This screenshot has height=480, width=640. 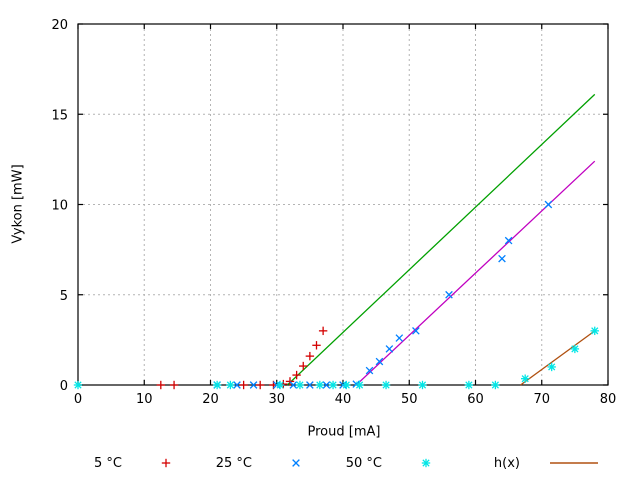 What do you see at coordinates (344, 432) in the screenshot?
I see `x-axis-title: Proud [mA]` at bounding box center [344, 432].